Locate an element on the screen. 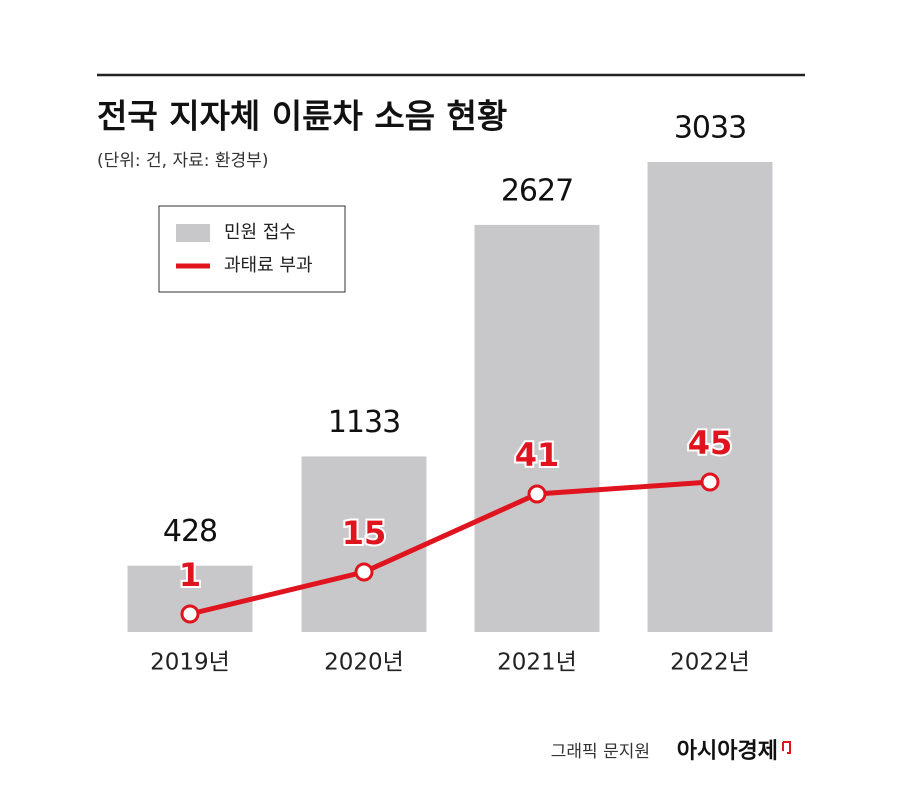 The width and height of the screenshot is (900, 795). legend-swatch is located at coordinates (193, 233).